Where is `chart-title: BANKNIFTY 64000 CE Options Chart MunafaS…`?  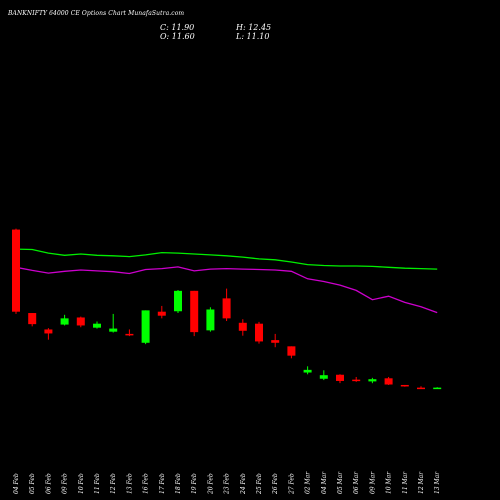
chart-title: BANKNIFTY 64000 CE Options Chart MunafaS… is located at coordinates (96, 13).